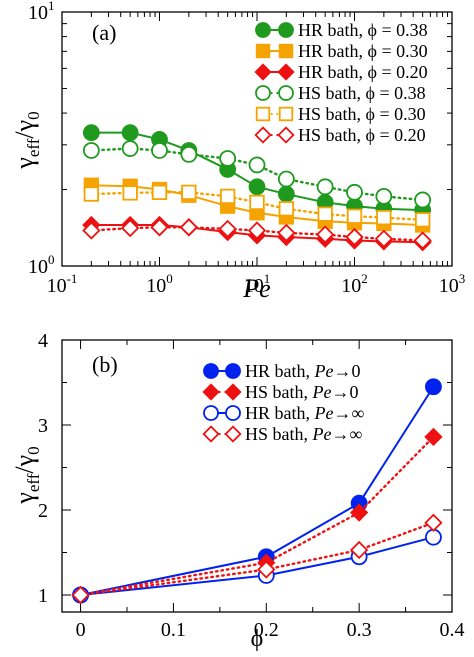 This screenshot has width=474, height=657. Describe the element at coordinates (43, 426) in the screenshot. I see `y-tick-label: 3` at that location.